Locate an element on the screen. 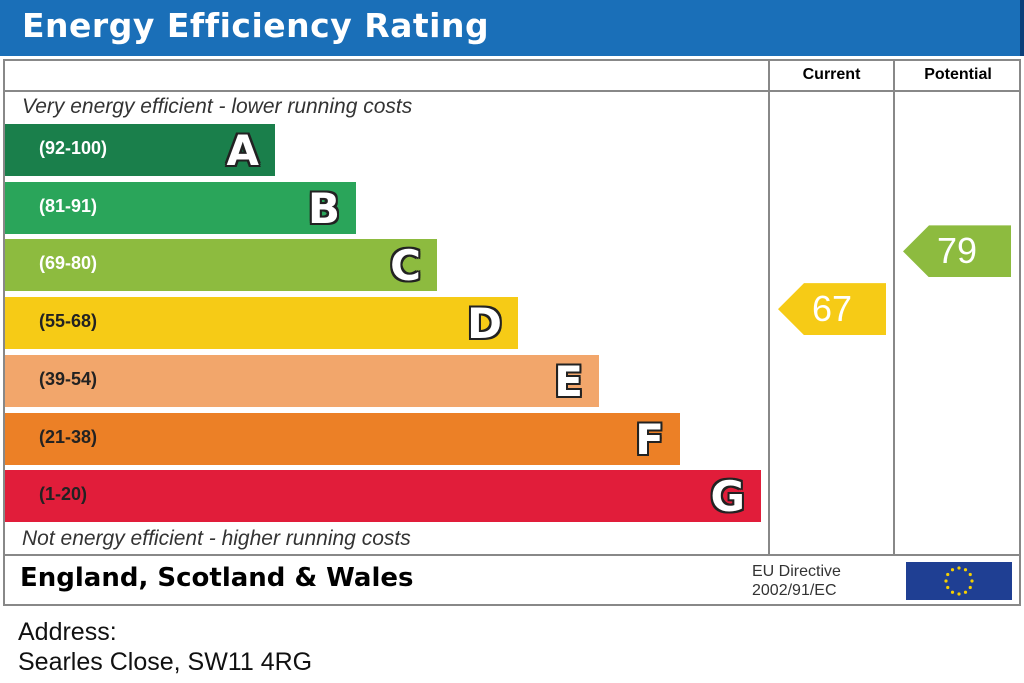 This screenshot has height=683, width=1024. arrow-current: 67 is located at coordinates (832, 309).